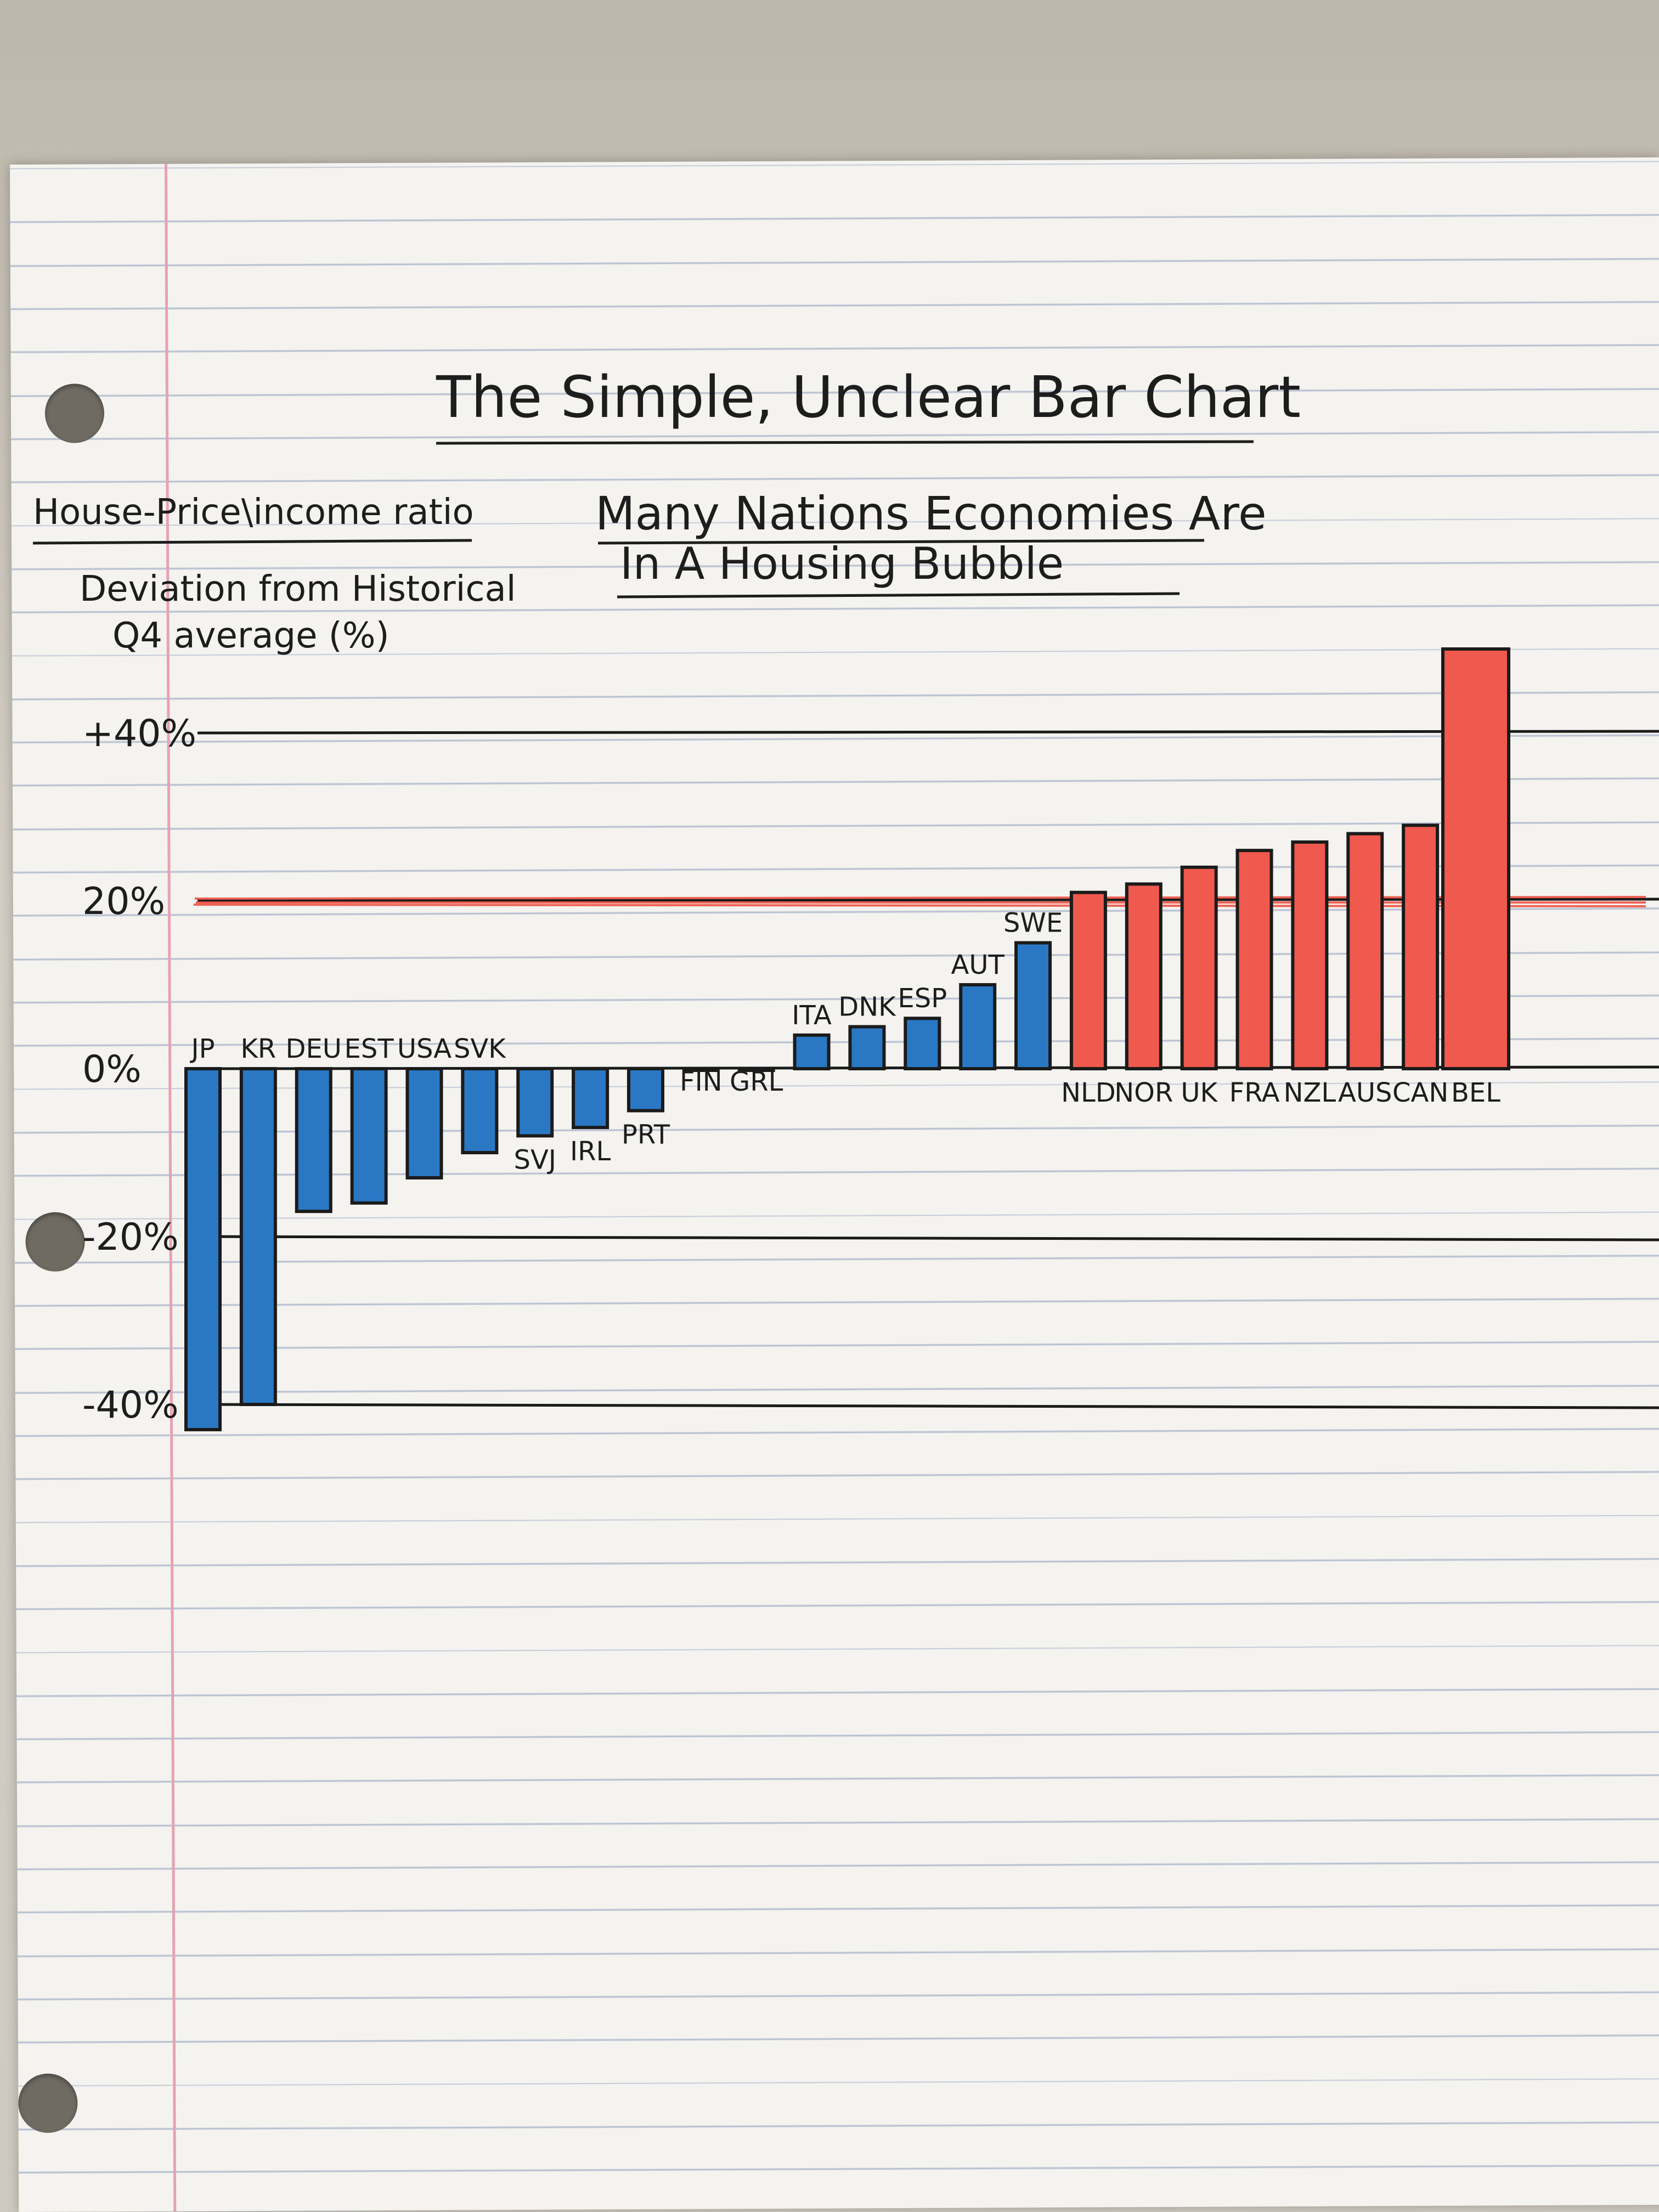 The image size is (1659, 2212). Describe the element at coordinates (1089, 1092) in the screenshot. I see `category-label: NLD` at that location.